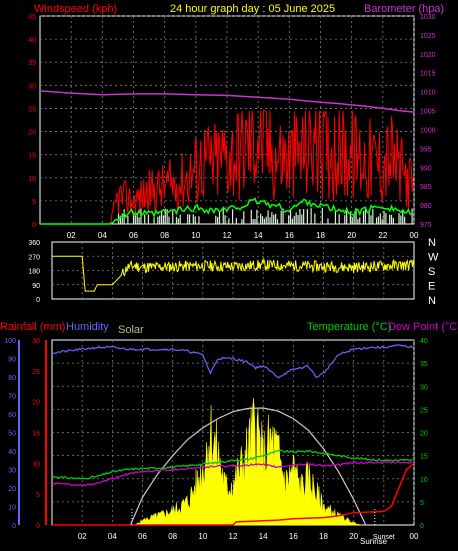 This screenshot has width=458, height=551. Describe the element at coordinates (226, 211) in the screenshot. I see `average-wind-line` at that location.